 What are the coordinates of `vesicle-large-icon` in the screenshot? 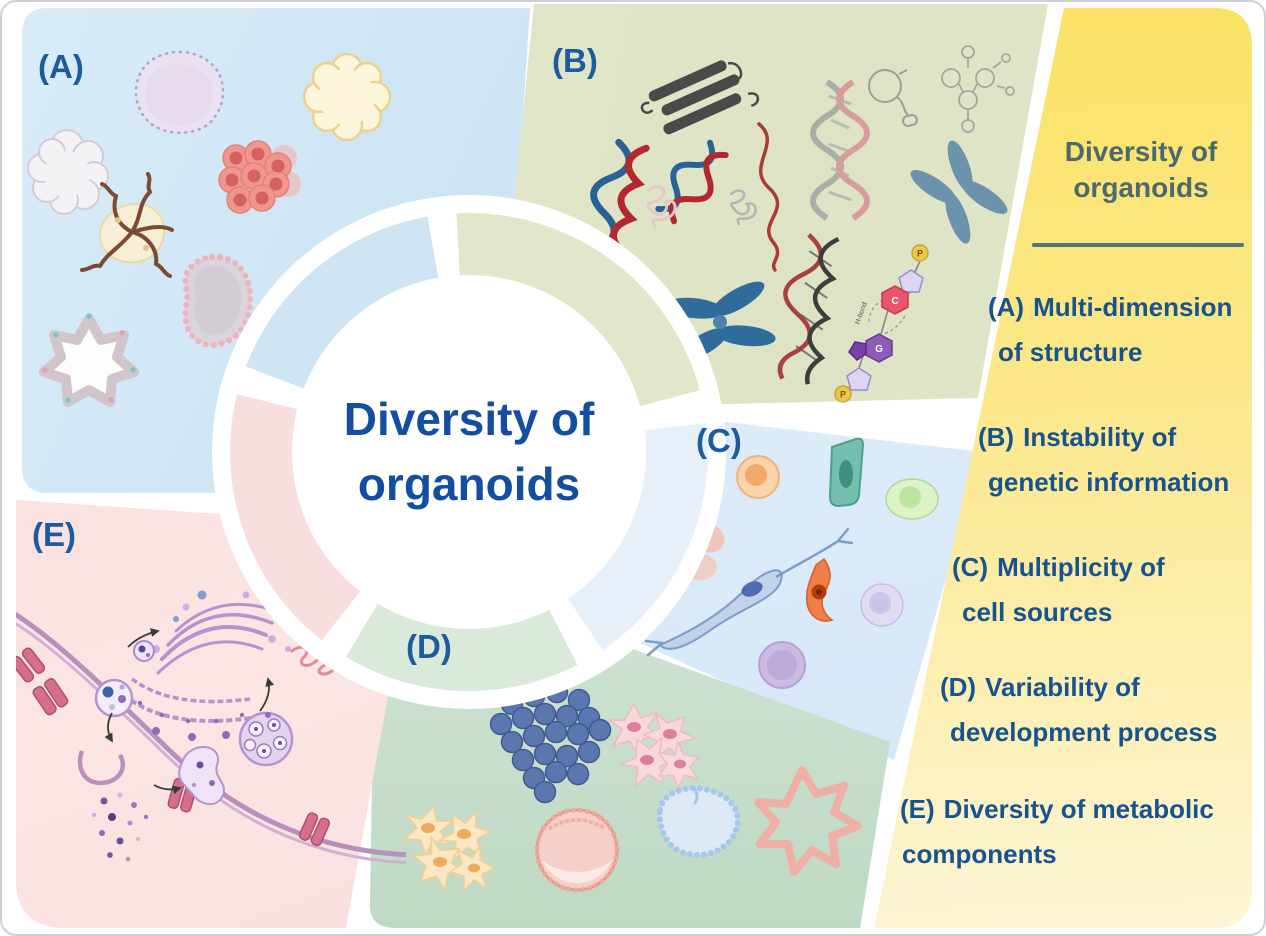 It's located at (114, 698).